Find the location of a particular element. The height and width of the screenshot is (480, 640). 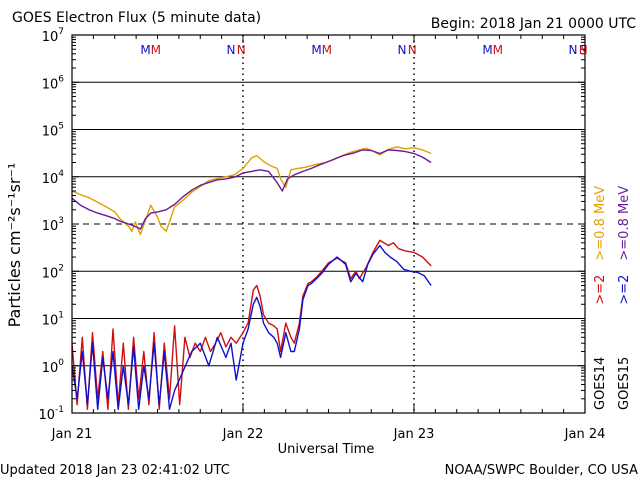

y-tick-label: 10³ is located at coordinates (53, 225).